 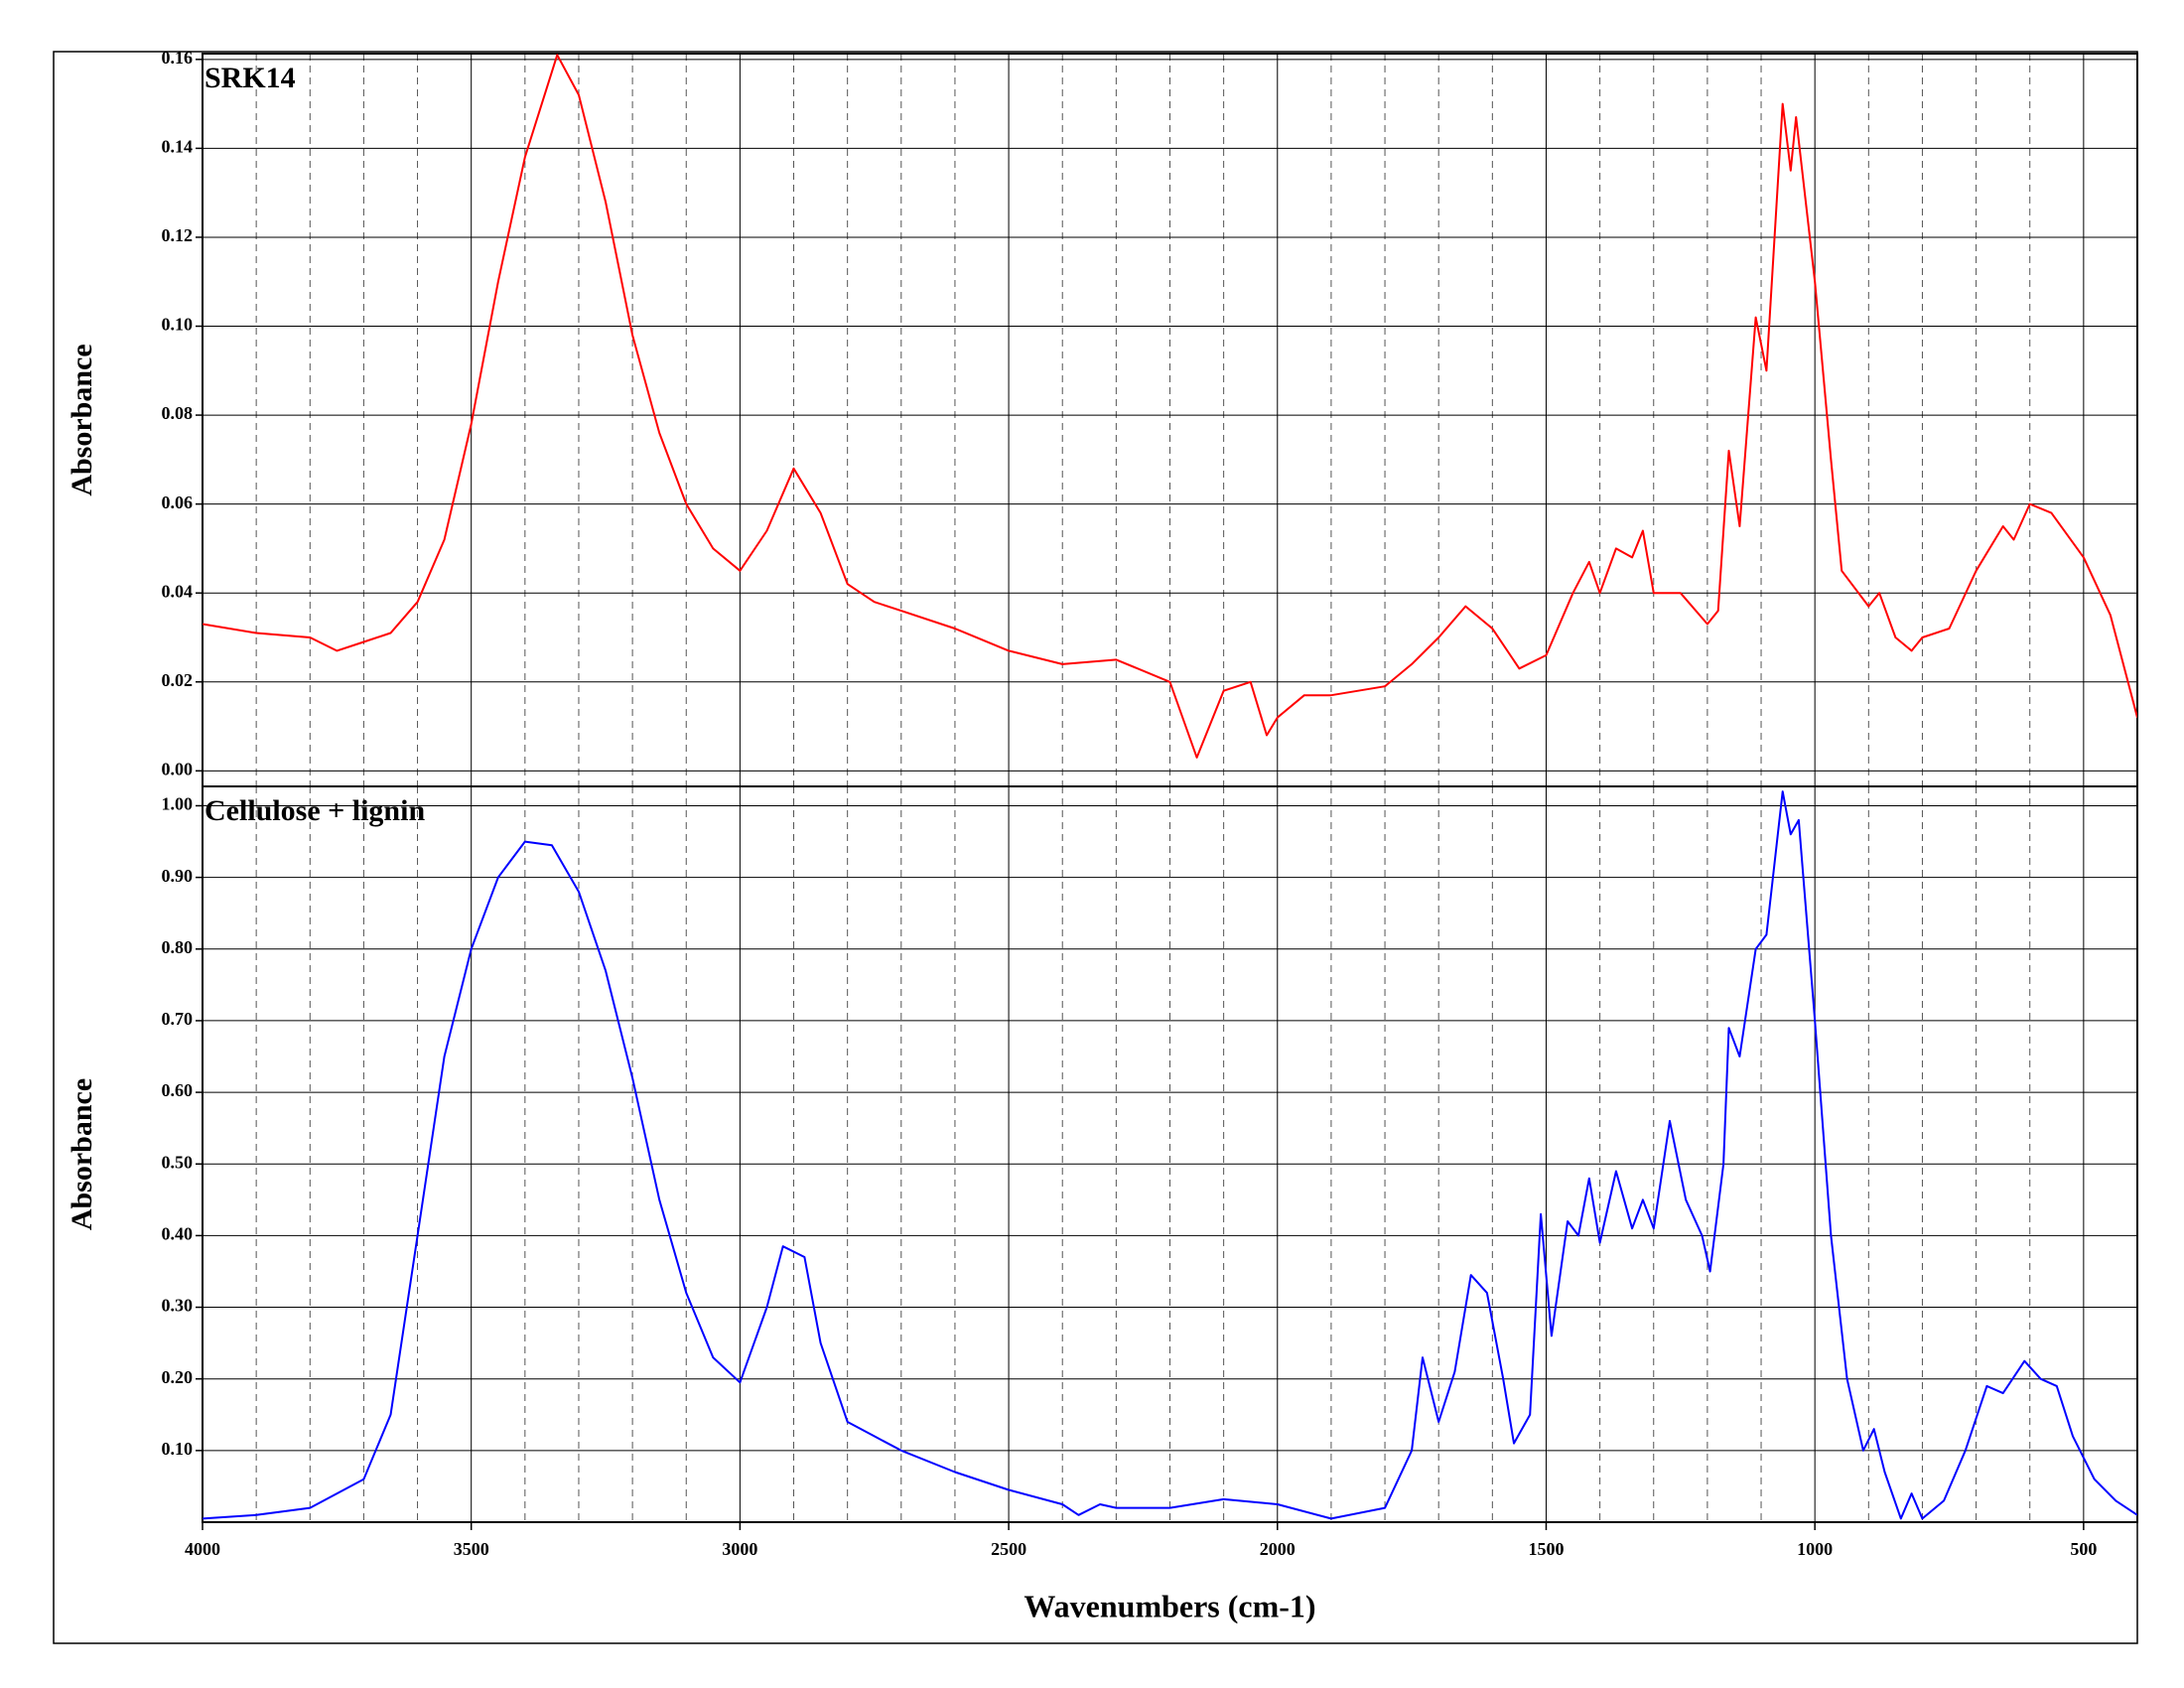 What do you see at coordinates (1008, 1549) in the screenshot?
I see `x-tick-label: 2500` at bounding box center [1008, 1549].